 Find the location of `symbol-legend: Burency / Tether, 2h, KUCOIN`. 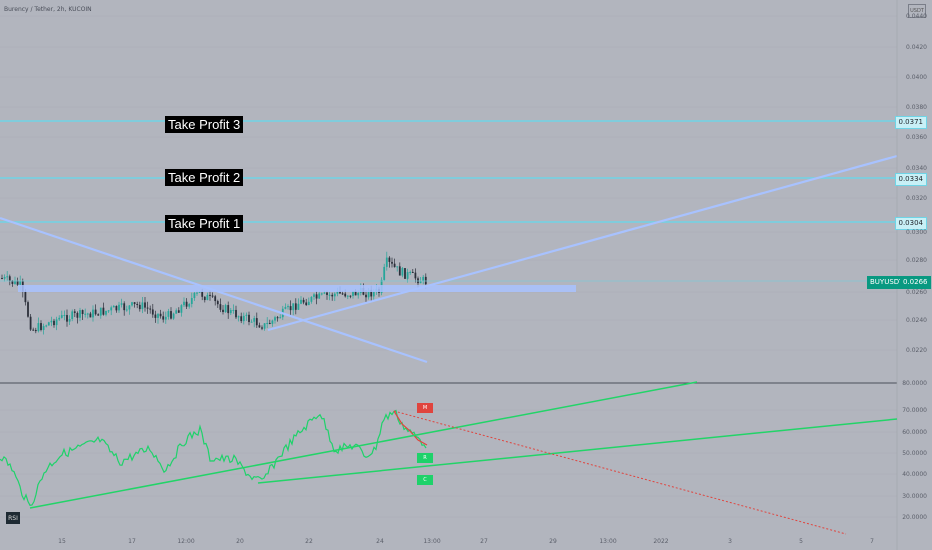

symbol-legend: Burency / Tether, 2h, KUCOIN is located at coordinates (48, 9).